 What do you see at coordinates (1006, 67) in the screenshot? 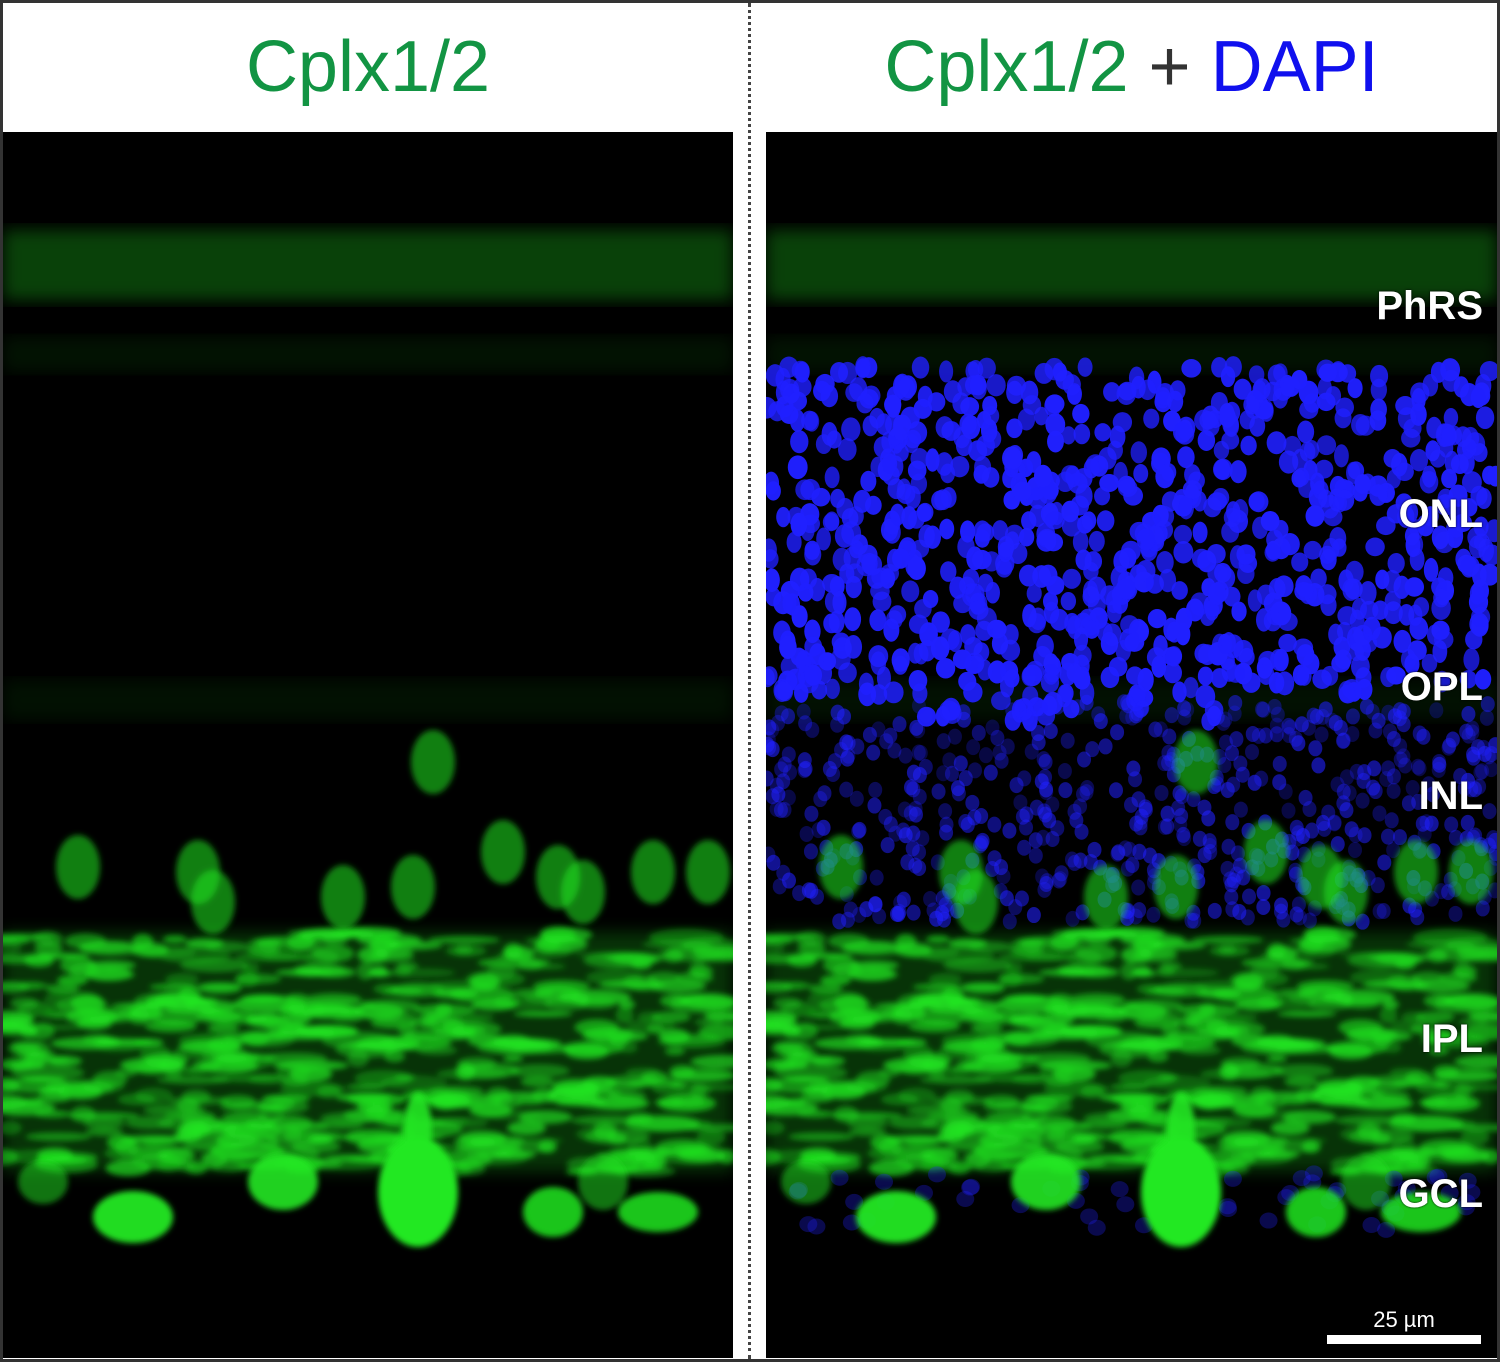
I see `title-cplx: Cplx1/2` at bounding box center [1006, 67].